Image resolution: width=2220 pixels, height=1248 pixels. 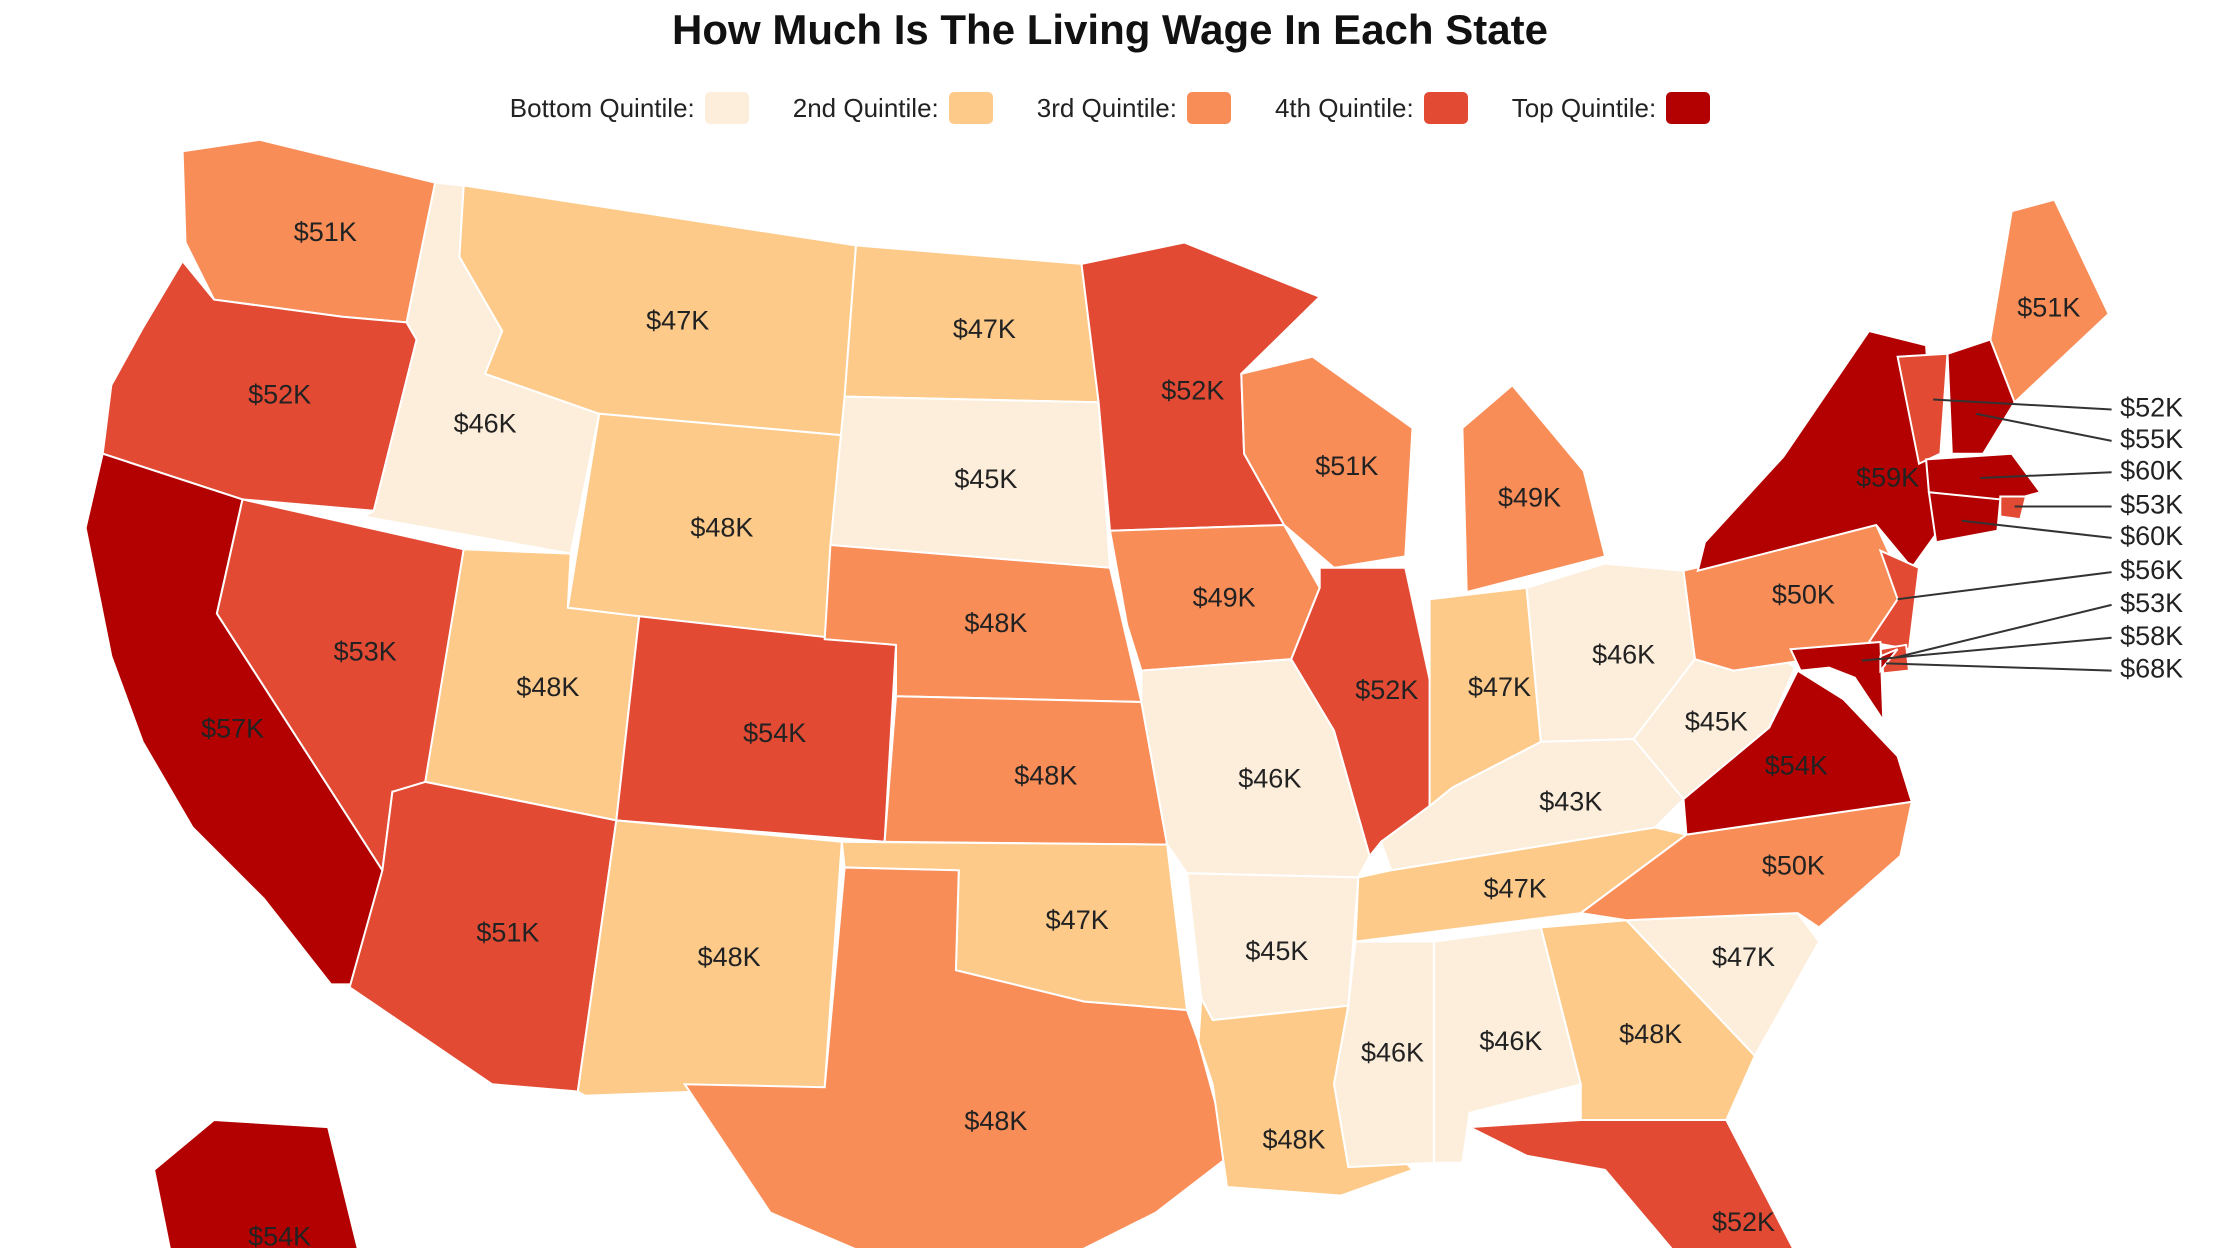 I want to click on state-label-mn: $52K, so click(x=1192, y=391).